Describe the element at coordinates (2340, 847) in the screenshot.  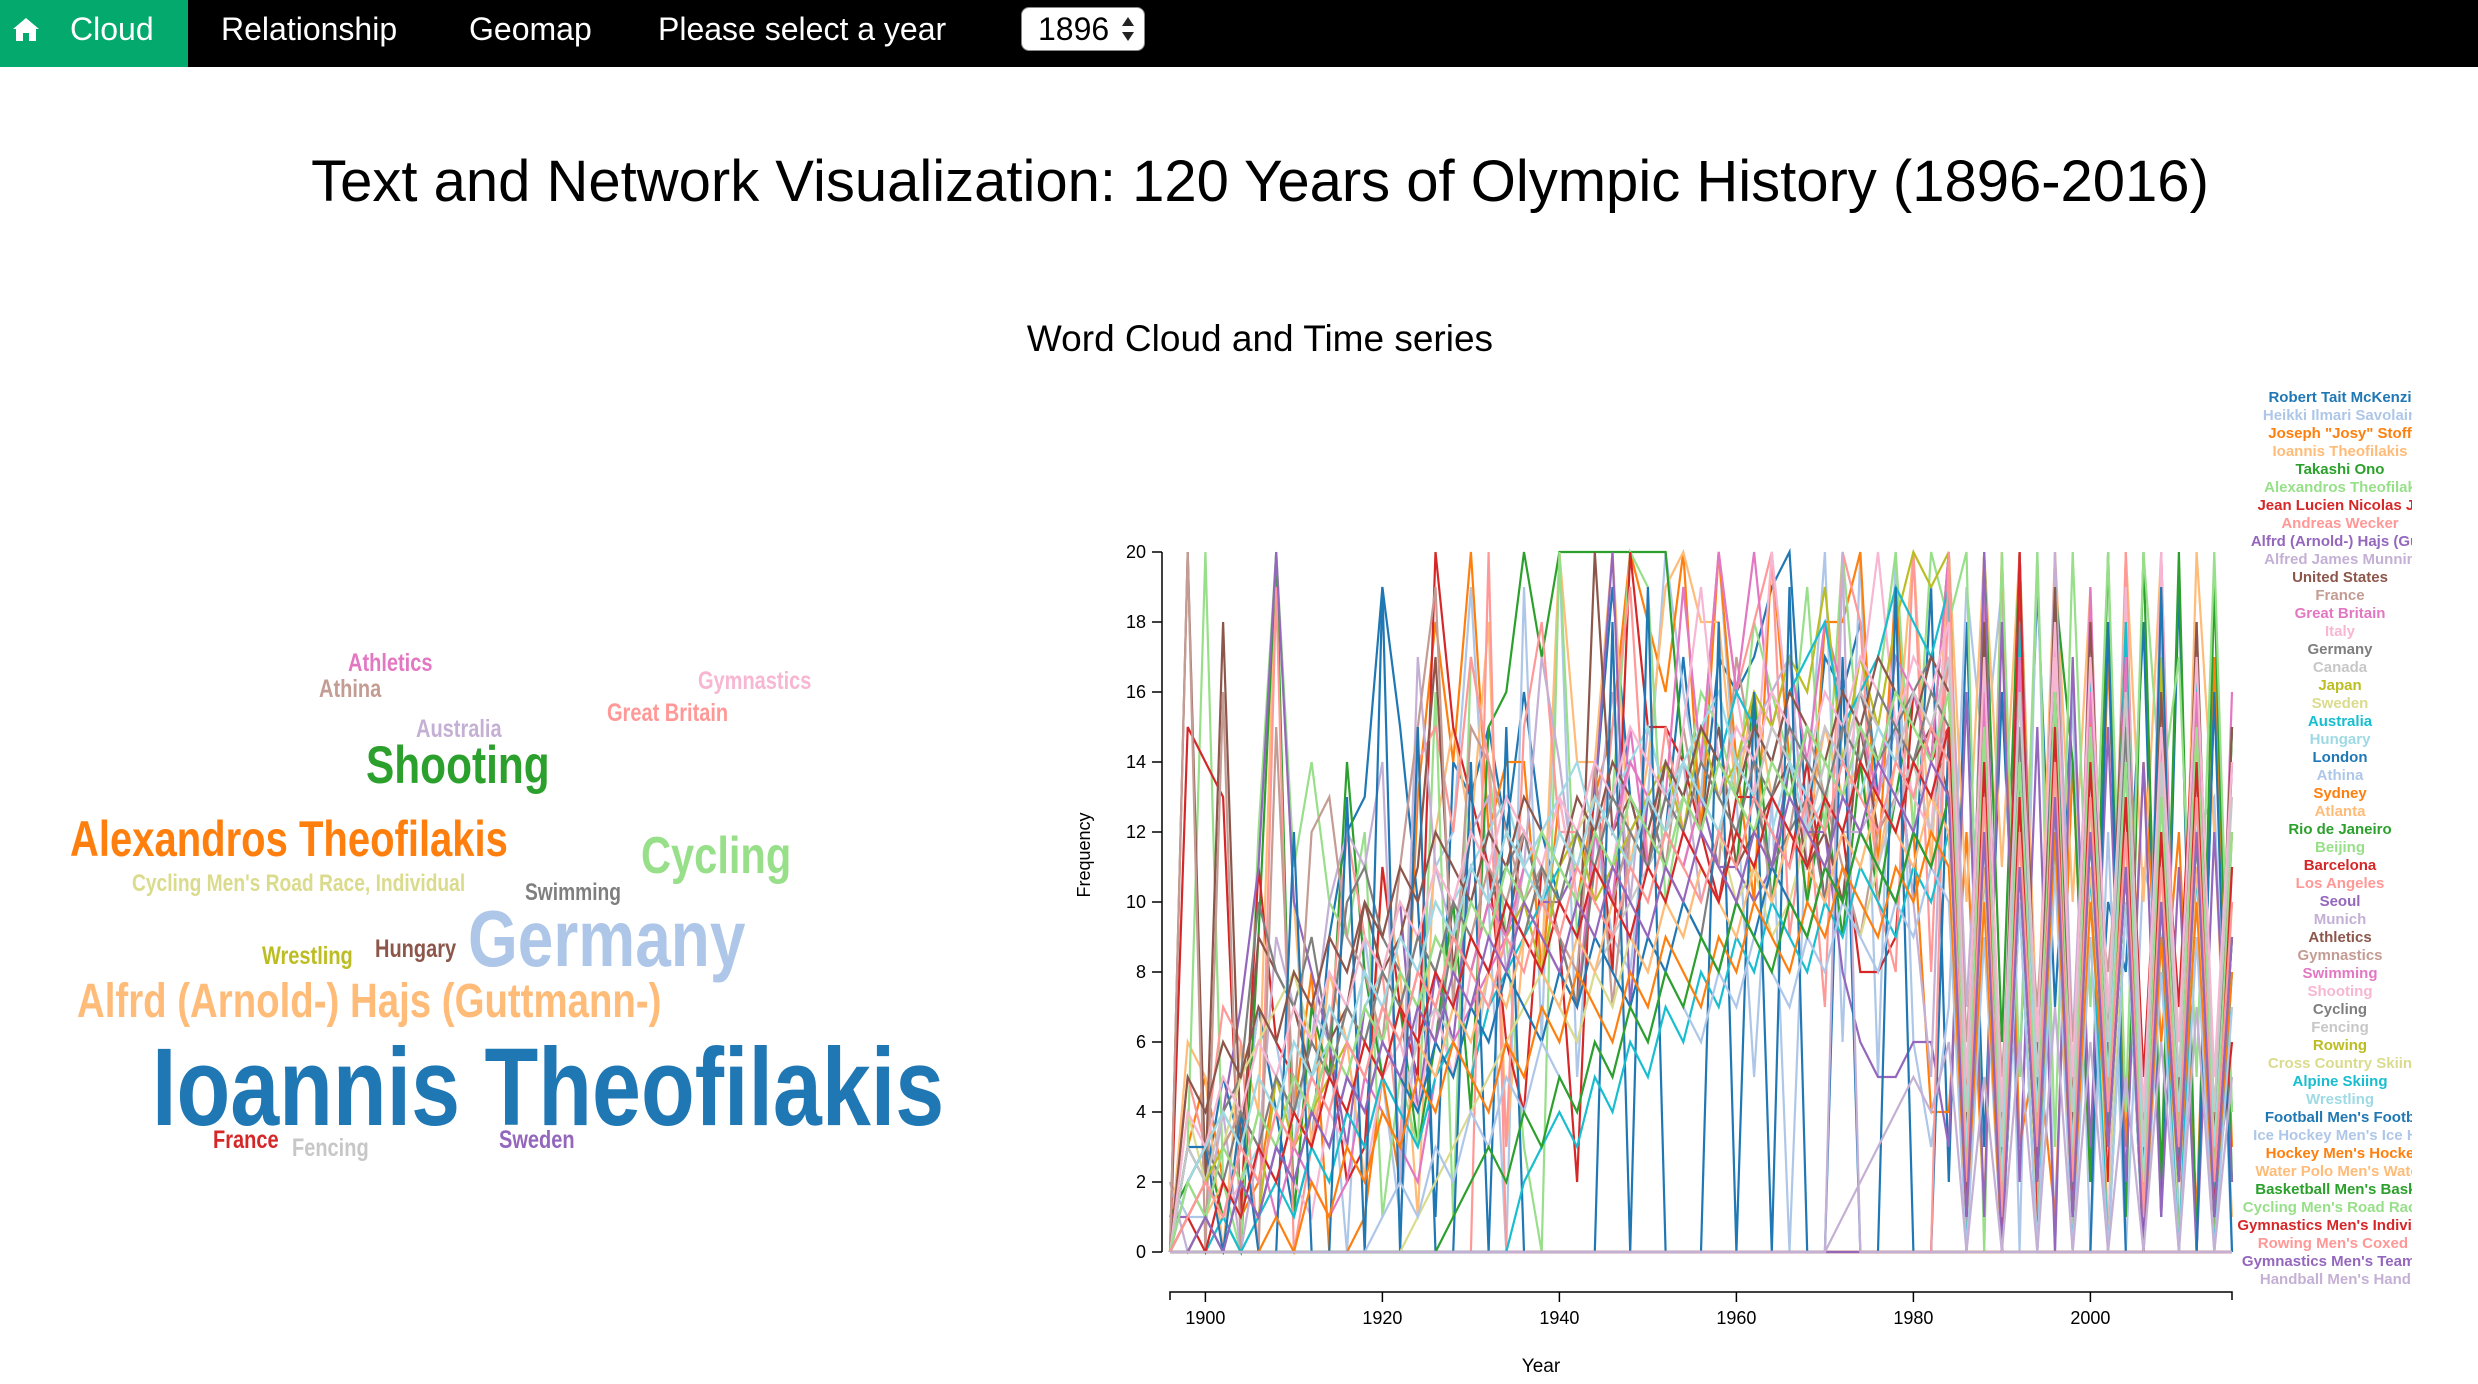
I see `legend-item: Beijing` at that location.